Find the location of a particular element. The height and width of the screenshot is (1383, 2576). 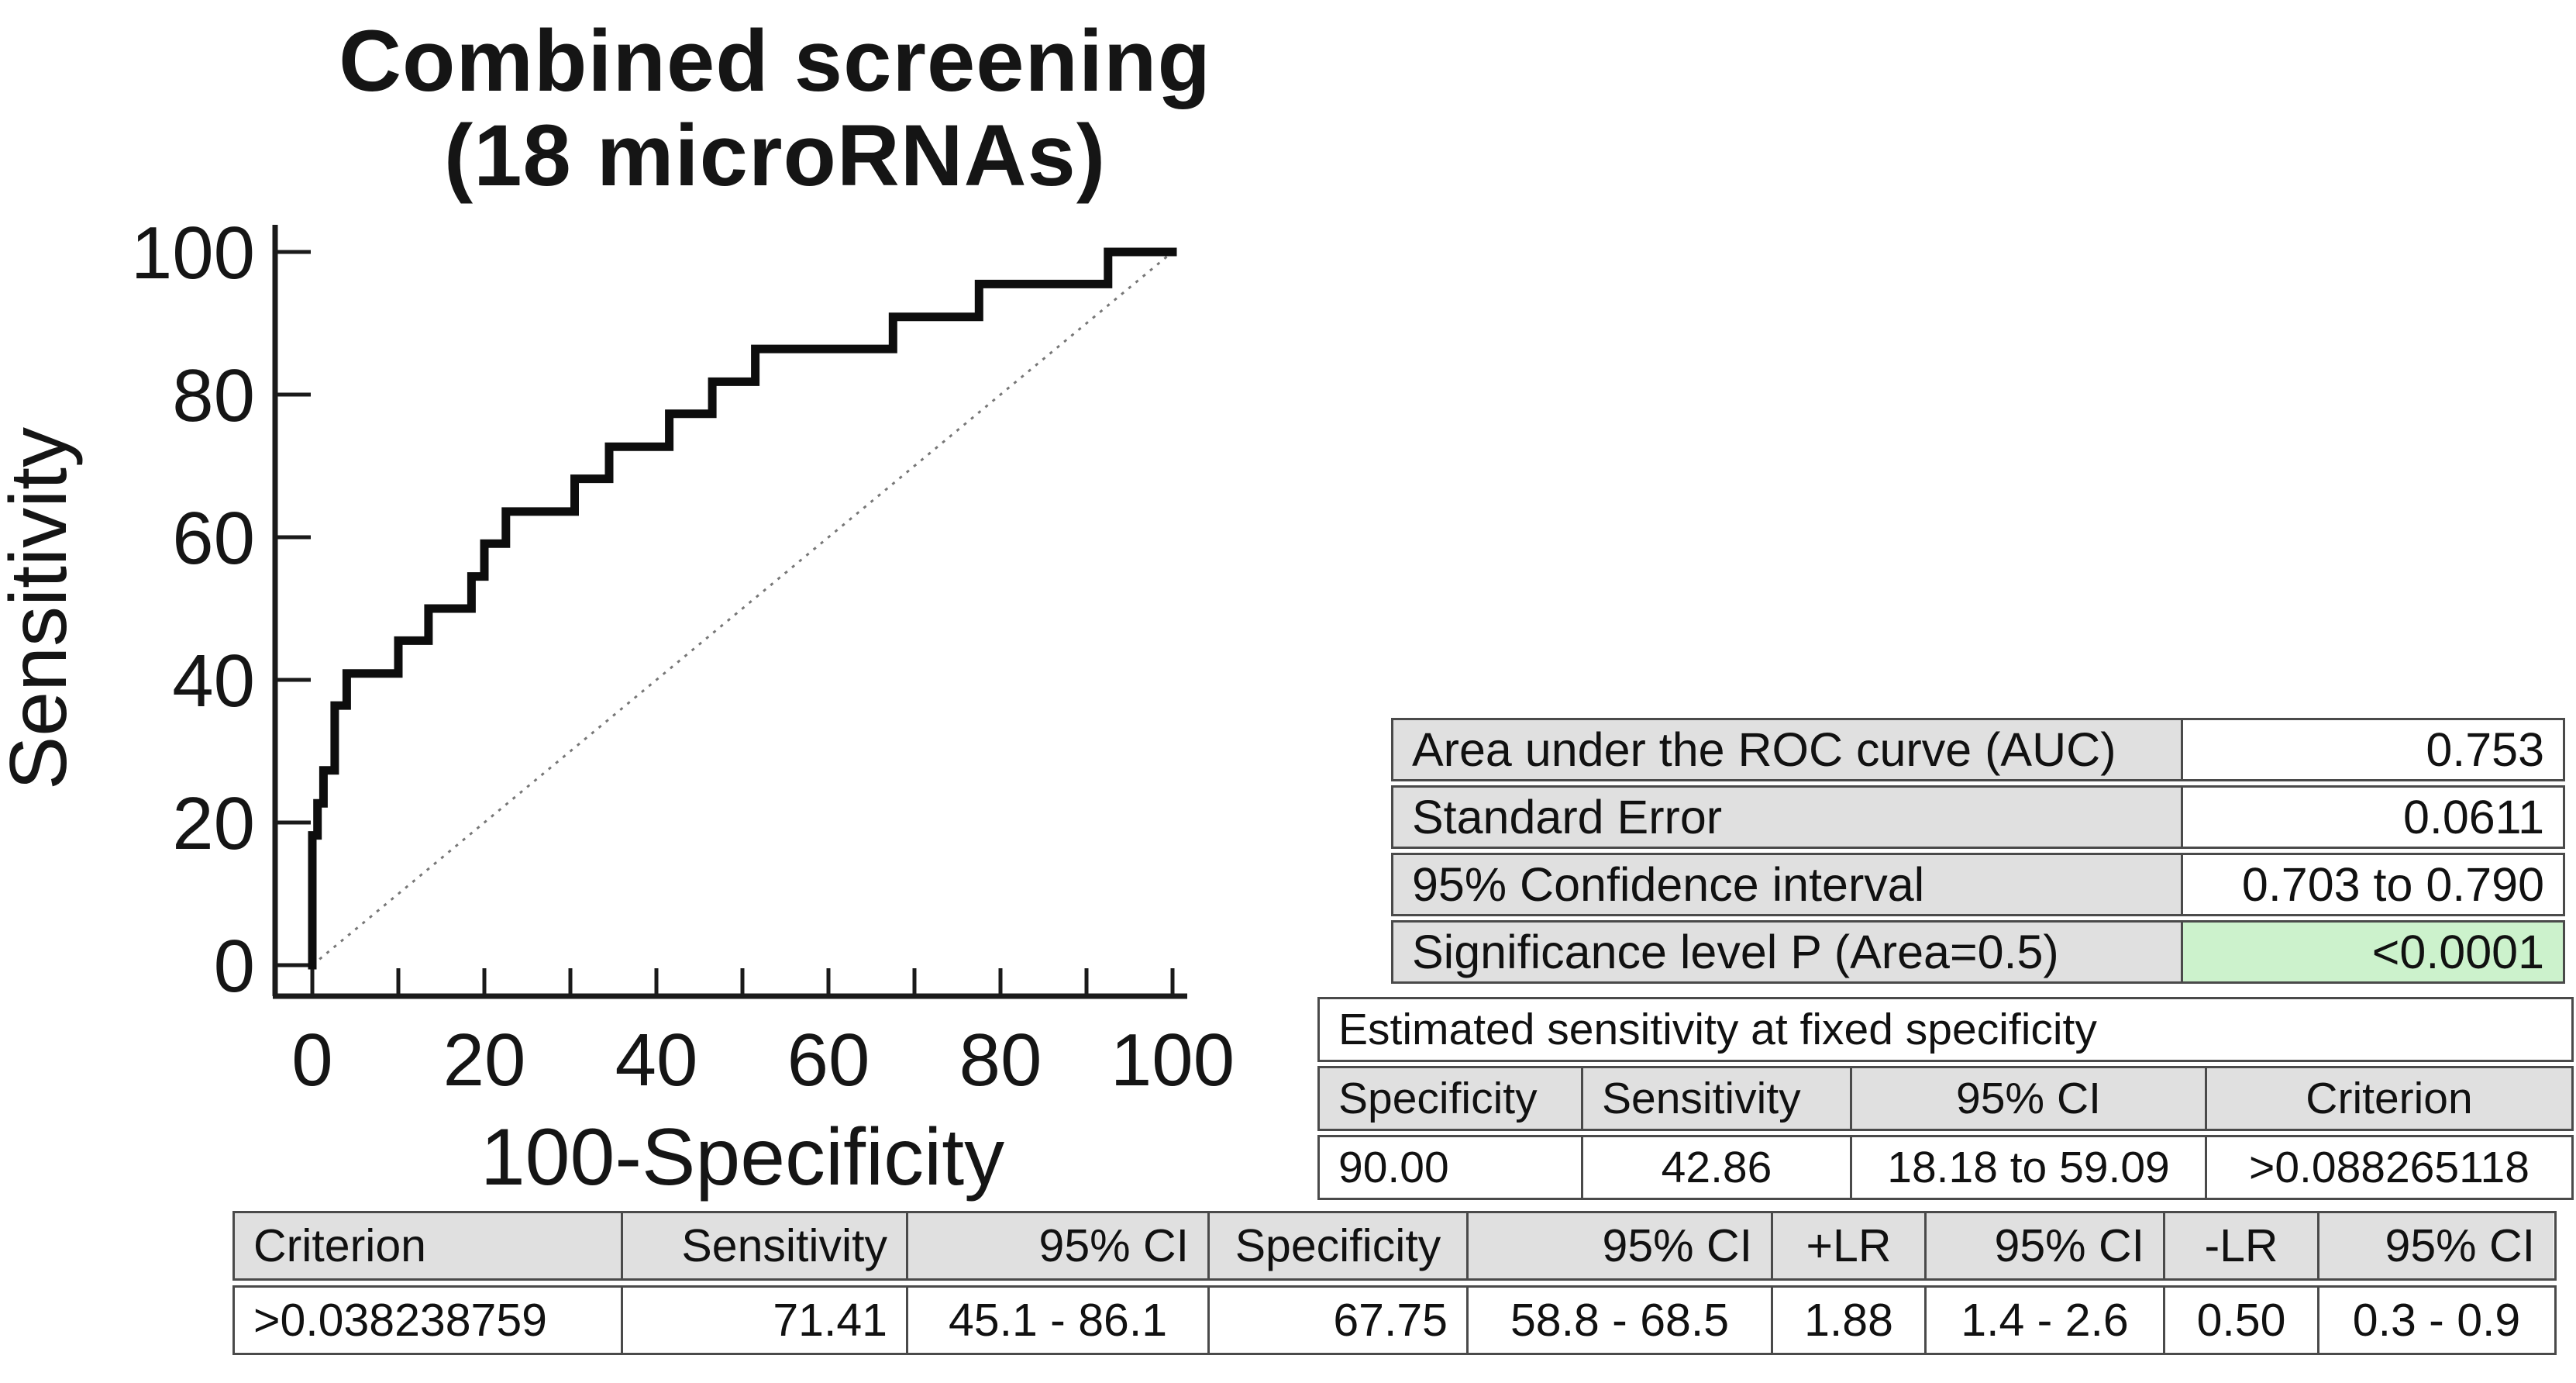

table-cell: 42.86 is located at coordinates (1715, 1167).